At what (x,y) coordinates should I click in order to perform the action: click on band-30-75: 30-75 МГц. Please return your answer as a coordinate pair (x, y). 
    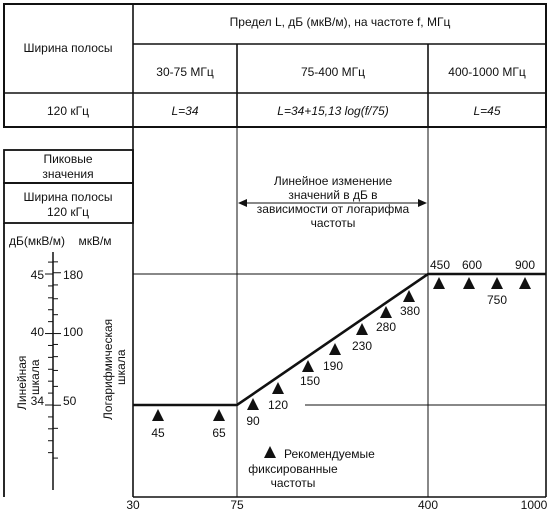
    Looking at the image, I should click on (185, 72).